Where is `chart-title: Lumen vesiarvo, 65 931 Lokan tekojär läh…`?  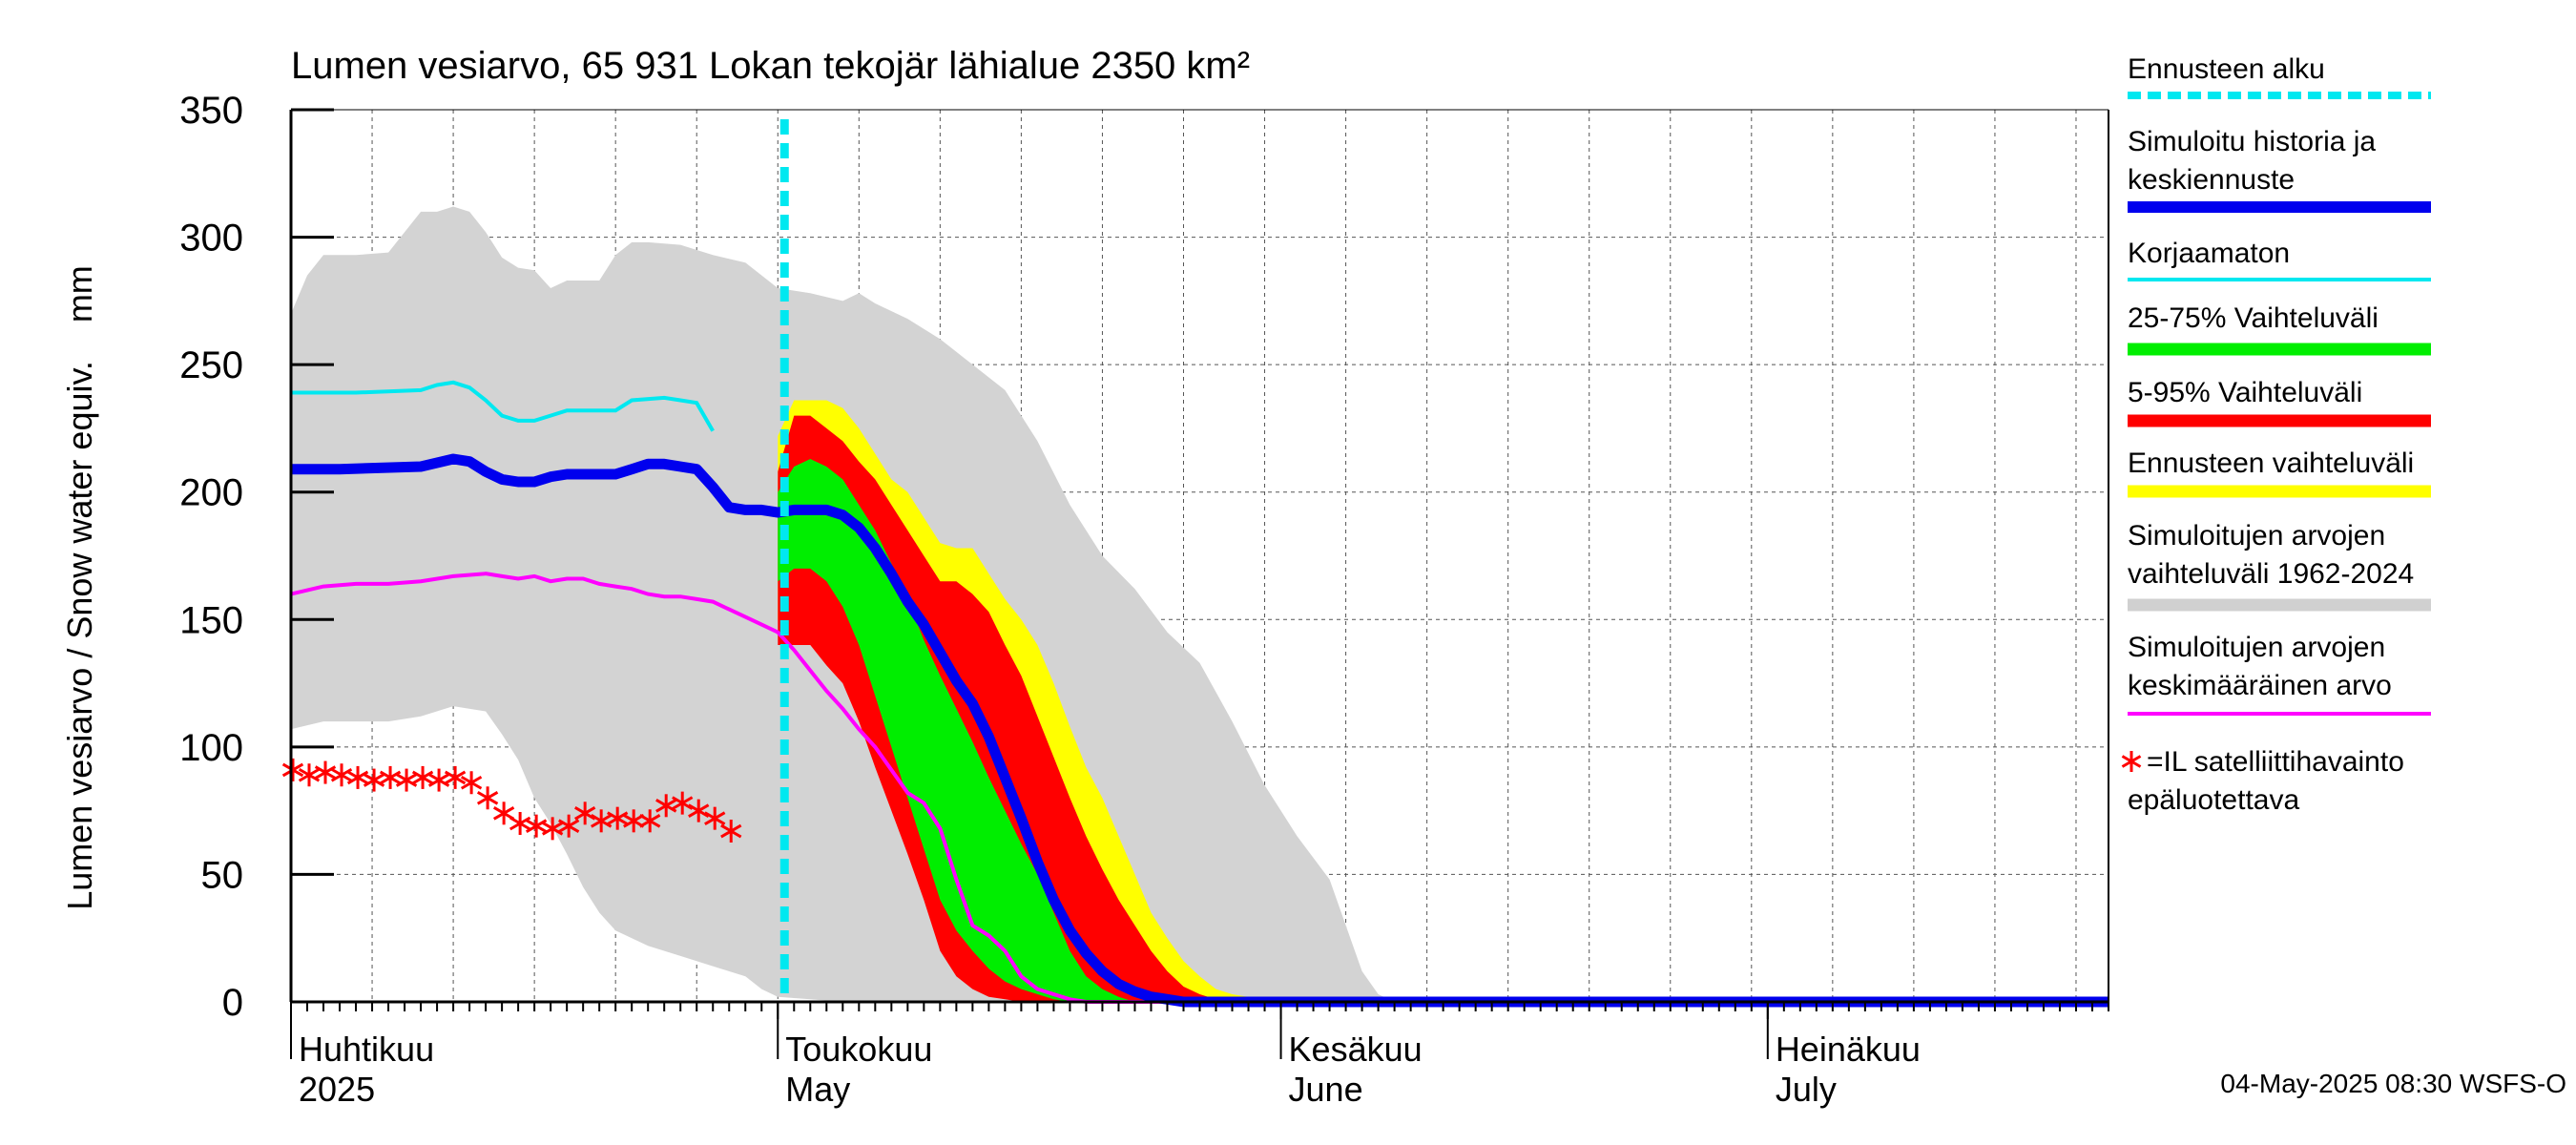 chart-title: Lumen vesiarvo, 65 931 Lokan tekojär läh… is located at coordinates (770, 66).